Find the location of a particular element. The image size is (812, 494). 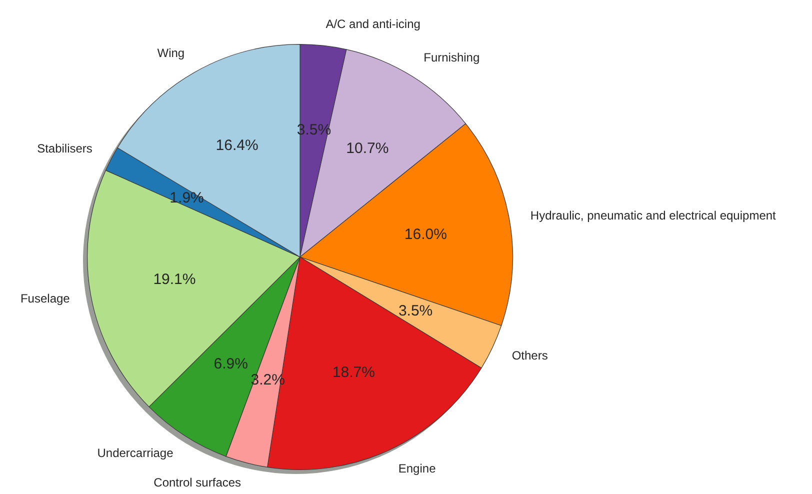

data-label: 18.7% is located at coordinates (353, 372).